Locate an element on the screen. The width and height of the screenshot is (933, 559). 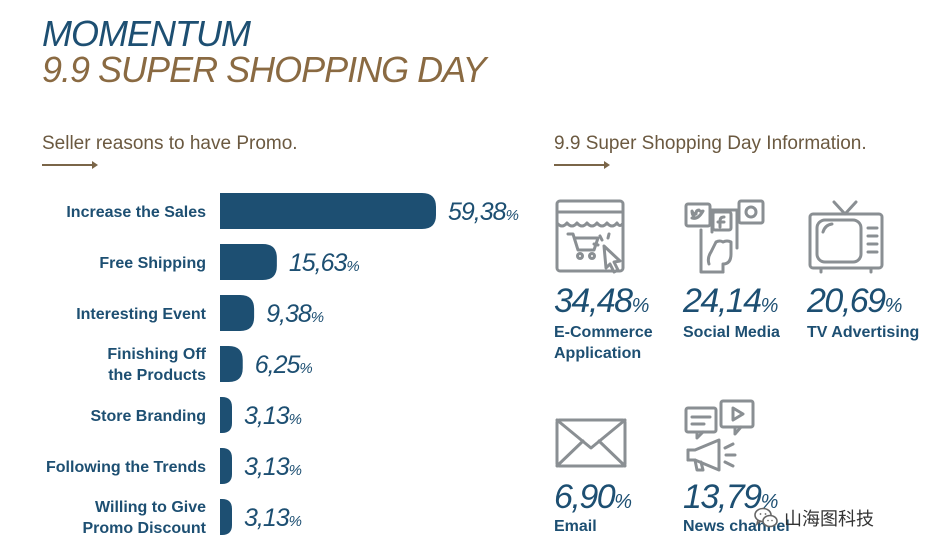
bar-value-1: 15,63% is located at coordinates (324, 263).